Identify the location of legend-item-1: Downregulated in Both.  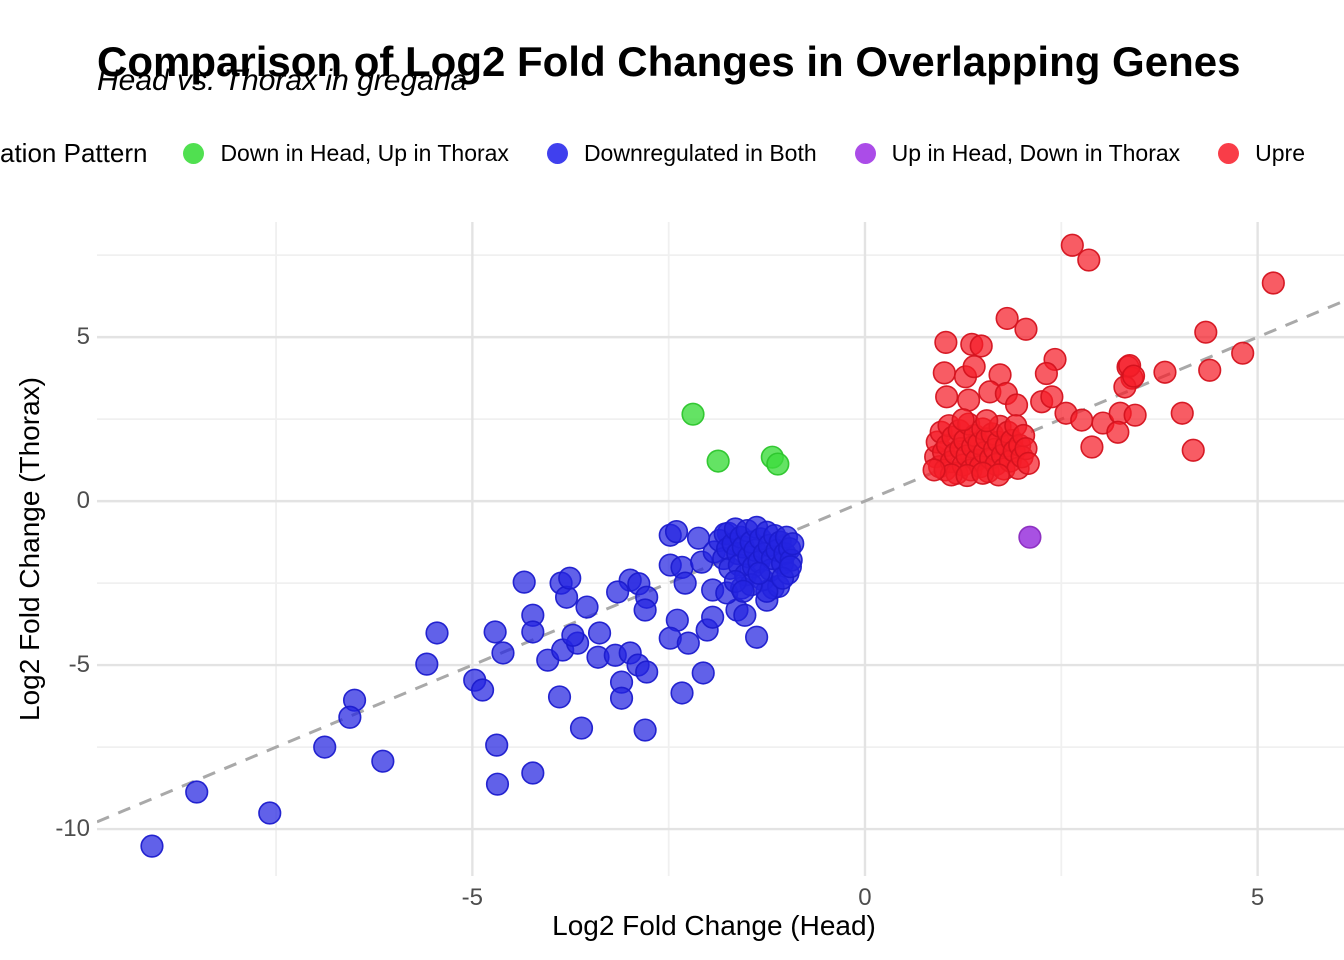
(681, 153).